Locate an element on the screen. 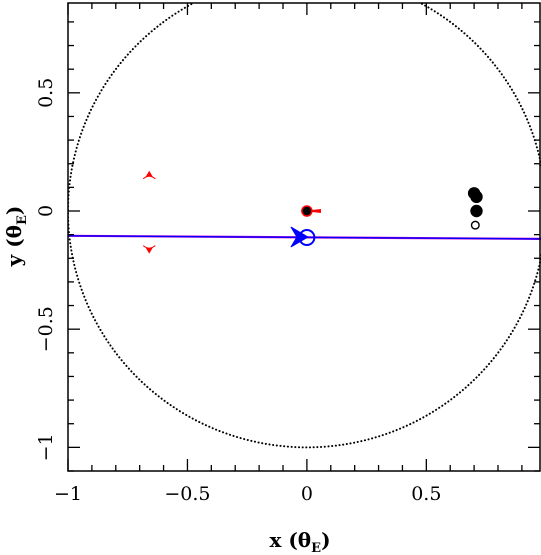 This screenshot has width=541, height=555. x-axis-title-main: x (θ is located at coordinates (290, 540).